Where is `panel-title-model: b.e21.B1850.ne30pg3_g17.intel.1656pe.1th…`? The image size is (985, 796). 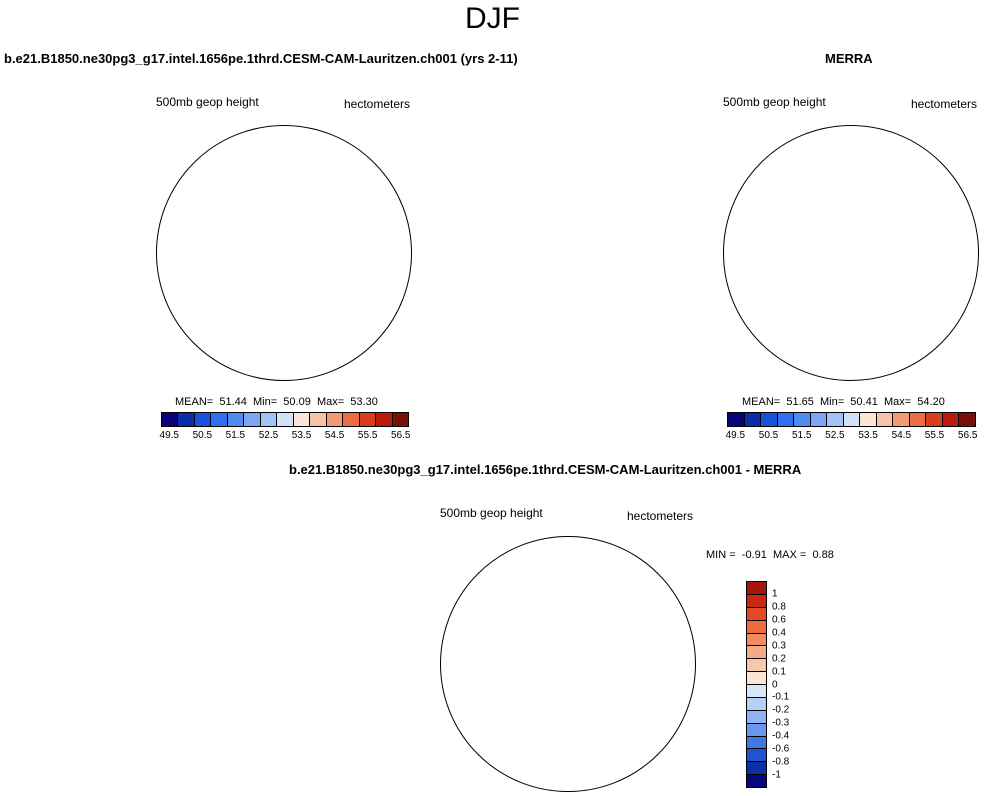 panel-title-model: b.e21.B1850.ne30pg3_g17.intel.1656pe.1th… is located at coordinates (261, 58).